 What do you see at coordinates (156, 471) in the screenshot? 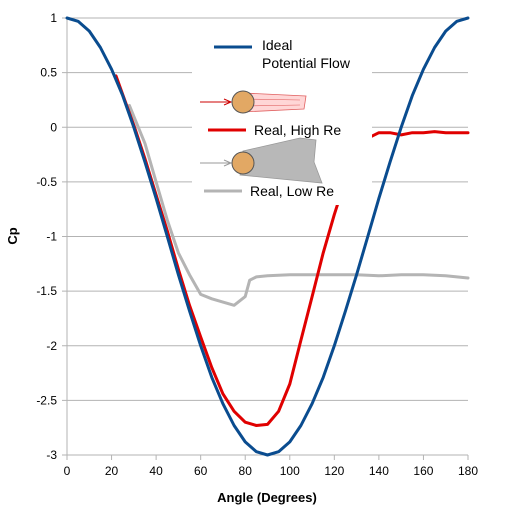
I see `x-tick-label: 40` at bounding box center [156, 471].